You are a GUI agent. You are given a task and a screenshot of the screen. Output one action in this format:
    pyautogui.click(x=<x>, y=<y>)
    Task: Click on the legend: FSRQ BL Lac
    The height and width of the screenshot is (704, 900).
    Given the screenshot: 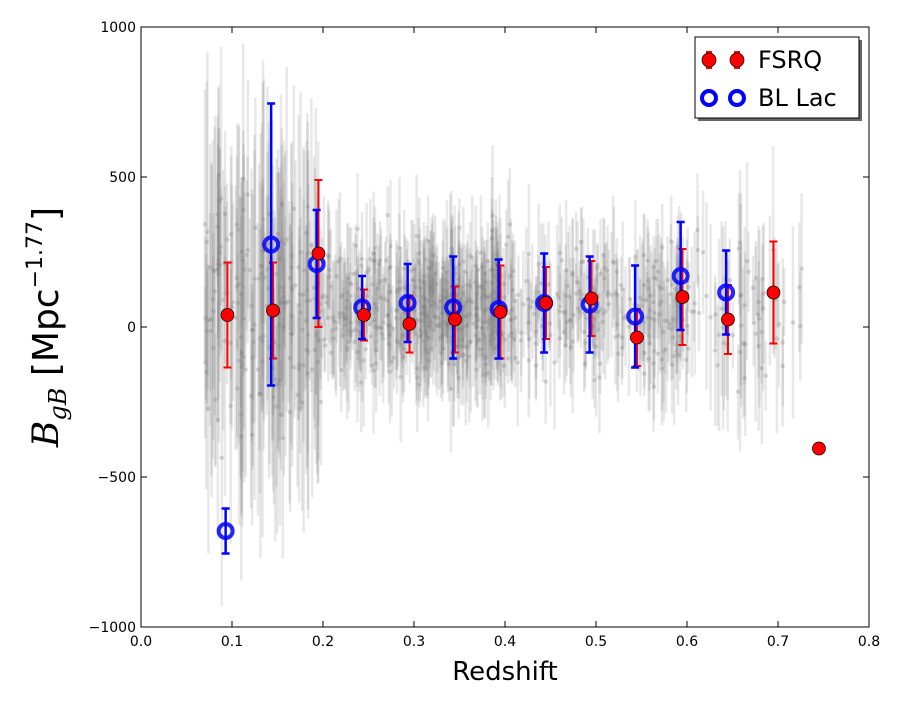 What is the action you would take?
    pyautogui.click(x=778, y=78)
    